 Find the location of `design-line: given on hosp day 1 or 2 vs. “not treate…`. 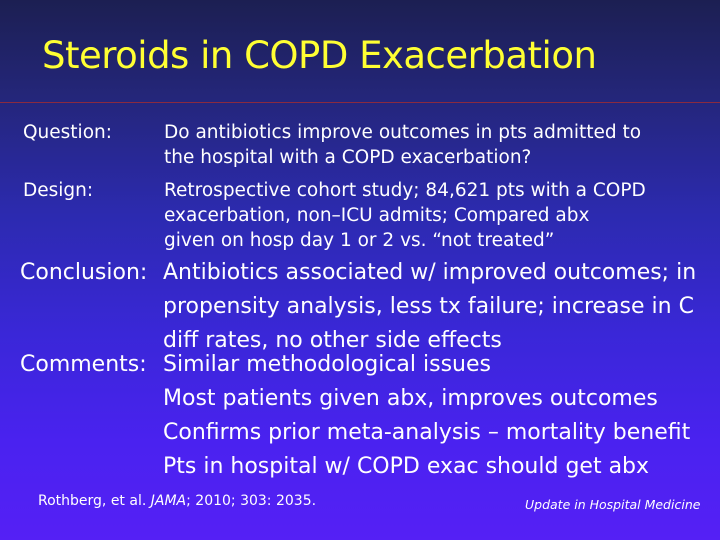

design-line: given on hosp day 1 or 2 vs. “not treate… is located at coordinates (359, 240).